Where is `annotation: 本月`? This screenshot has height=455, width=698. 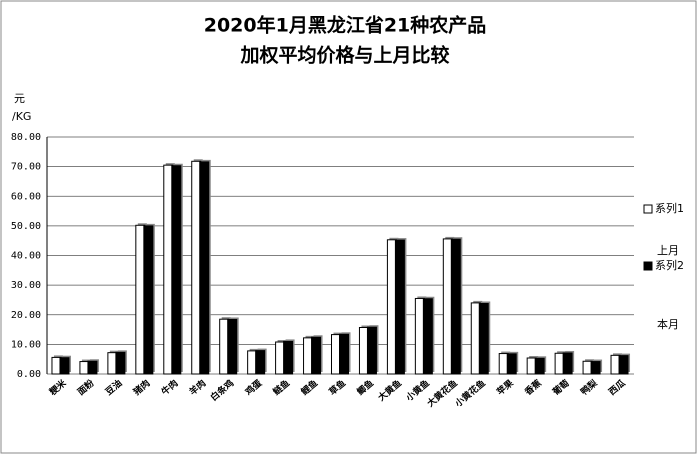 annotation: 本月 is located at coordinates (668, 324).